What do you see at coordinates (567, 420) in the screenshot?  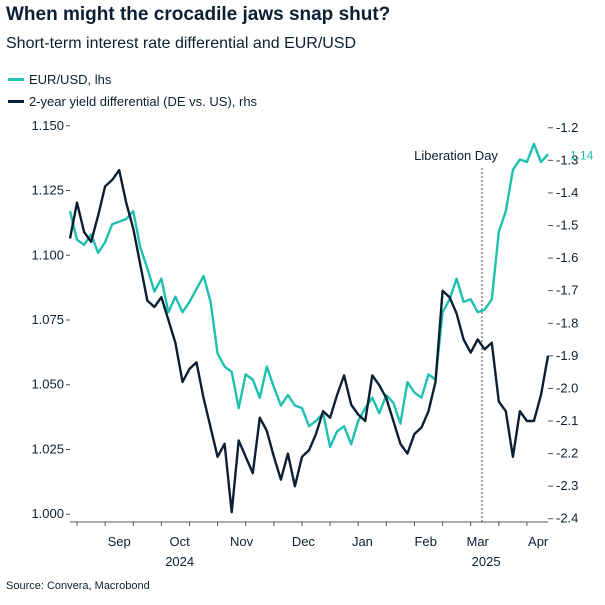 I see `y-right-tick-label: -2.1` at bounding box center [567, 420].